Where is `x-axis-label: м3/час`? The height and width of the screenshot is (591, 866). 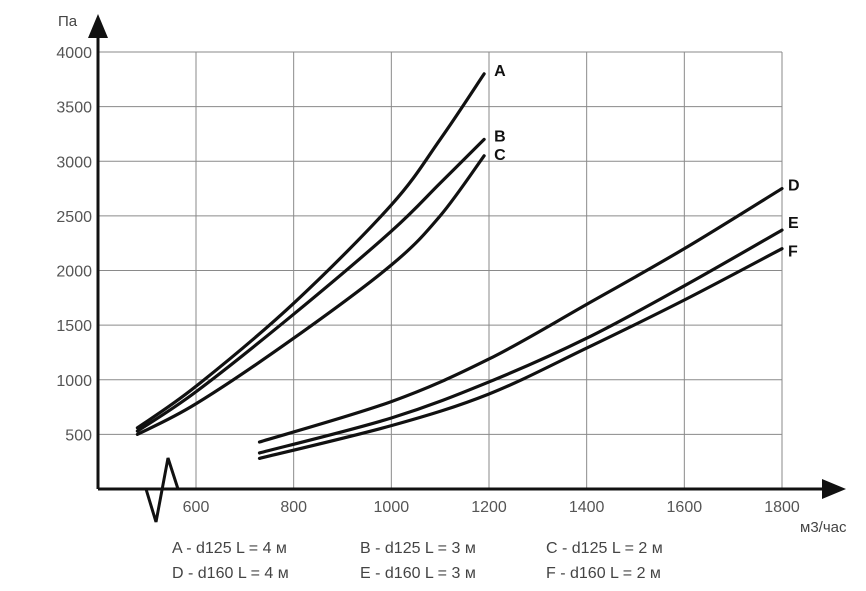 x-axis-label: м3/час is located at coordinates (823, 527).